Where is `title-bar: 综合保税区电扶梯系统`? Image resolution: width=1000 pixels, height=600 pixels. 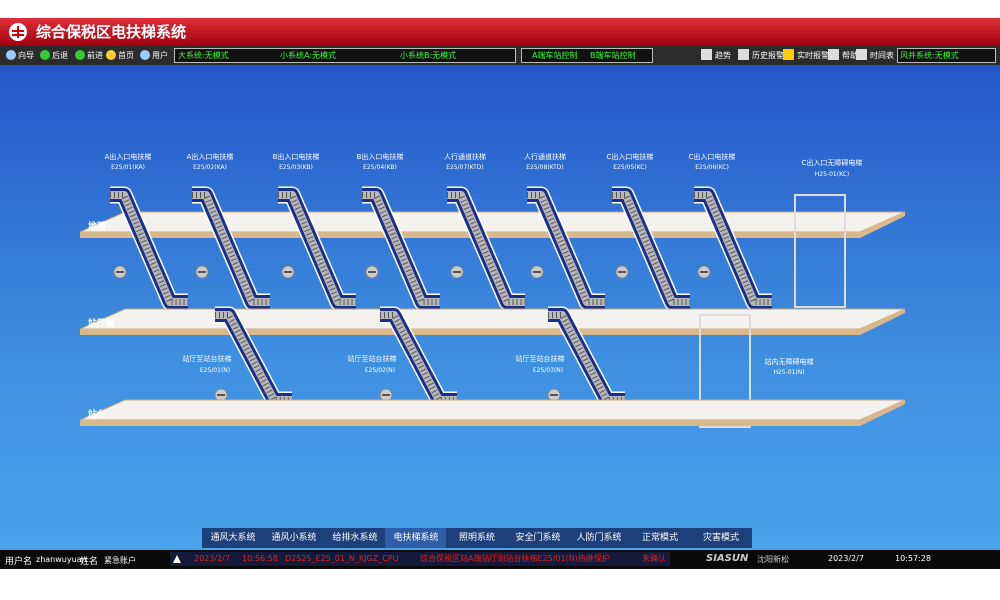
title-bar: 综合保税区电扶梯系统 is located at coordinates (500, 32).